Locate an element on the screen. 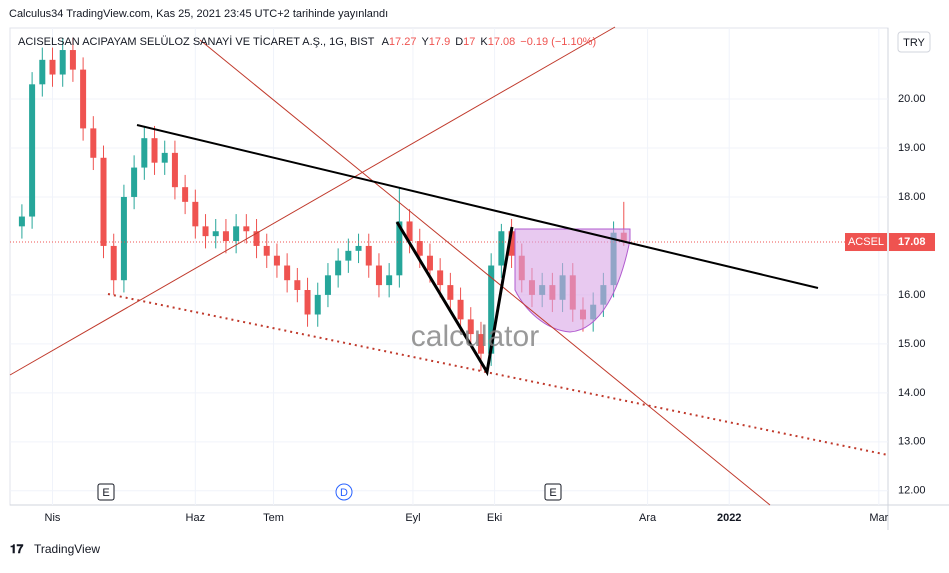  pattern-line is located at coordinates (454, 299).